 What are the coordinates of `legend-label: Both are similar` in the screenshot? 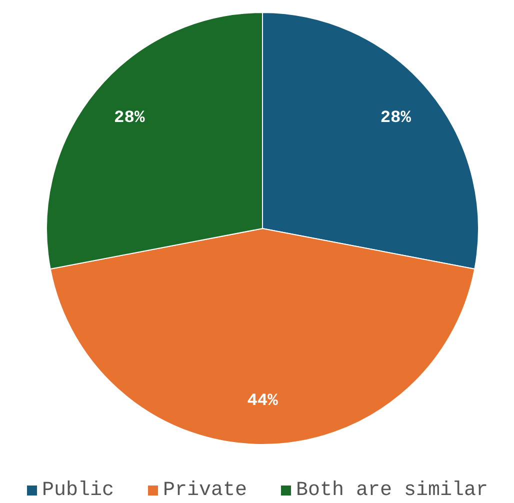 It's located at (392, 490).